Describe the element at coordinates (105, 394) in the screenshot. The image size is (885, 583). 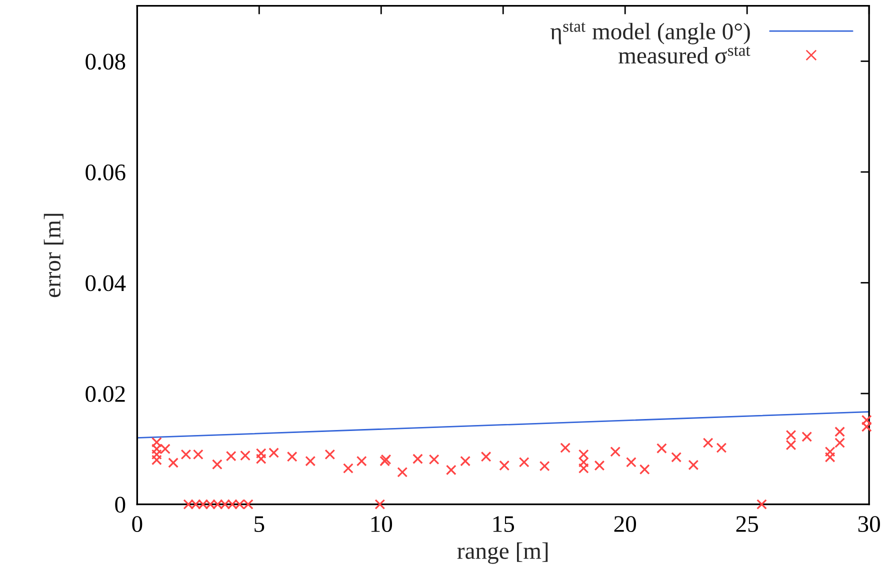
I see `y-tick-label: 0.02` at that location.